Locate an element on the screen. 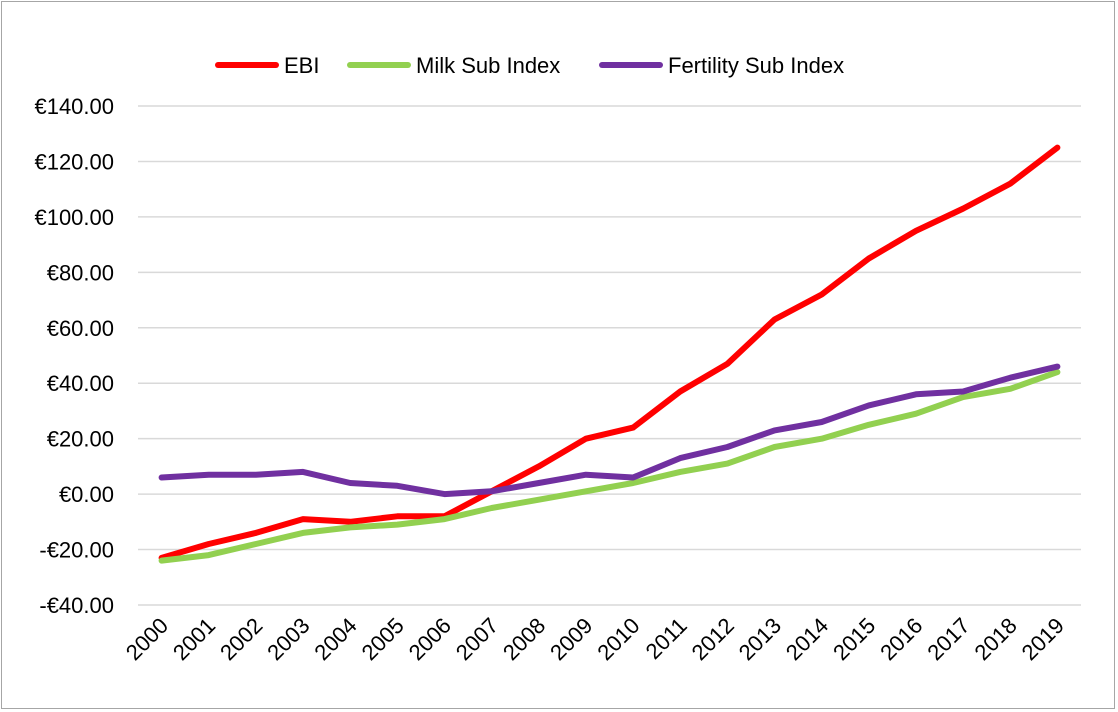 Image resolution: width=1118 pixels, height=712 pixels. y-tick-label: €80.00 is located at coordinates (80, 272).